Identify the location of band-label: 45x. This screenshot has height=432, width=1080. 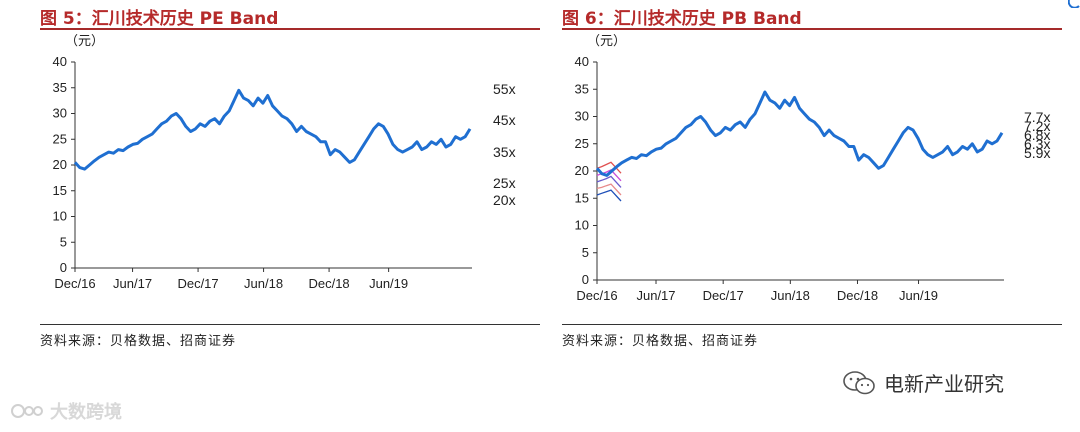
(504, 120).